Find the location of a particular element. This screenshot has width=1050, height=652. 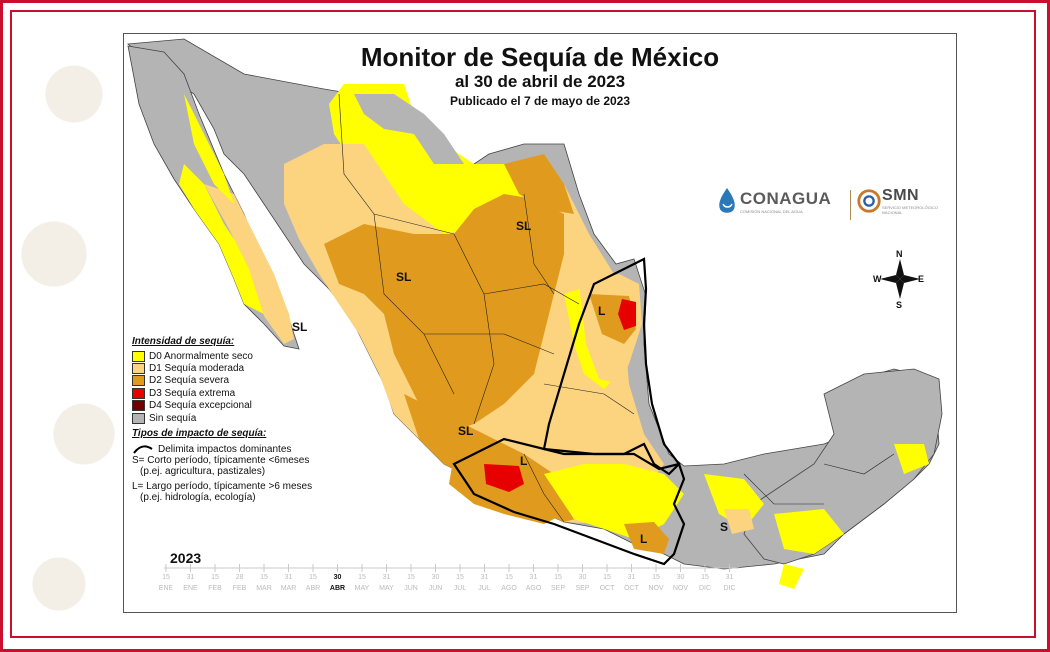

north-d2 is located at coordinates (539, 184).